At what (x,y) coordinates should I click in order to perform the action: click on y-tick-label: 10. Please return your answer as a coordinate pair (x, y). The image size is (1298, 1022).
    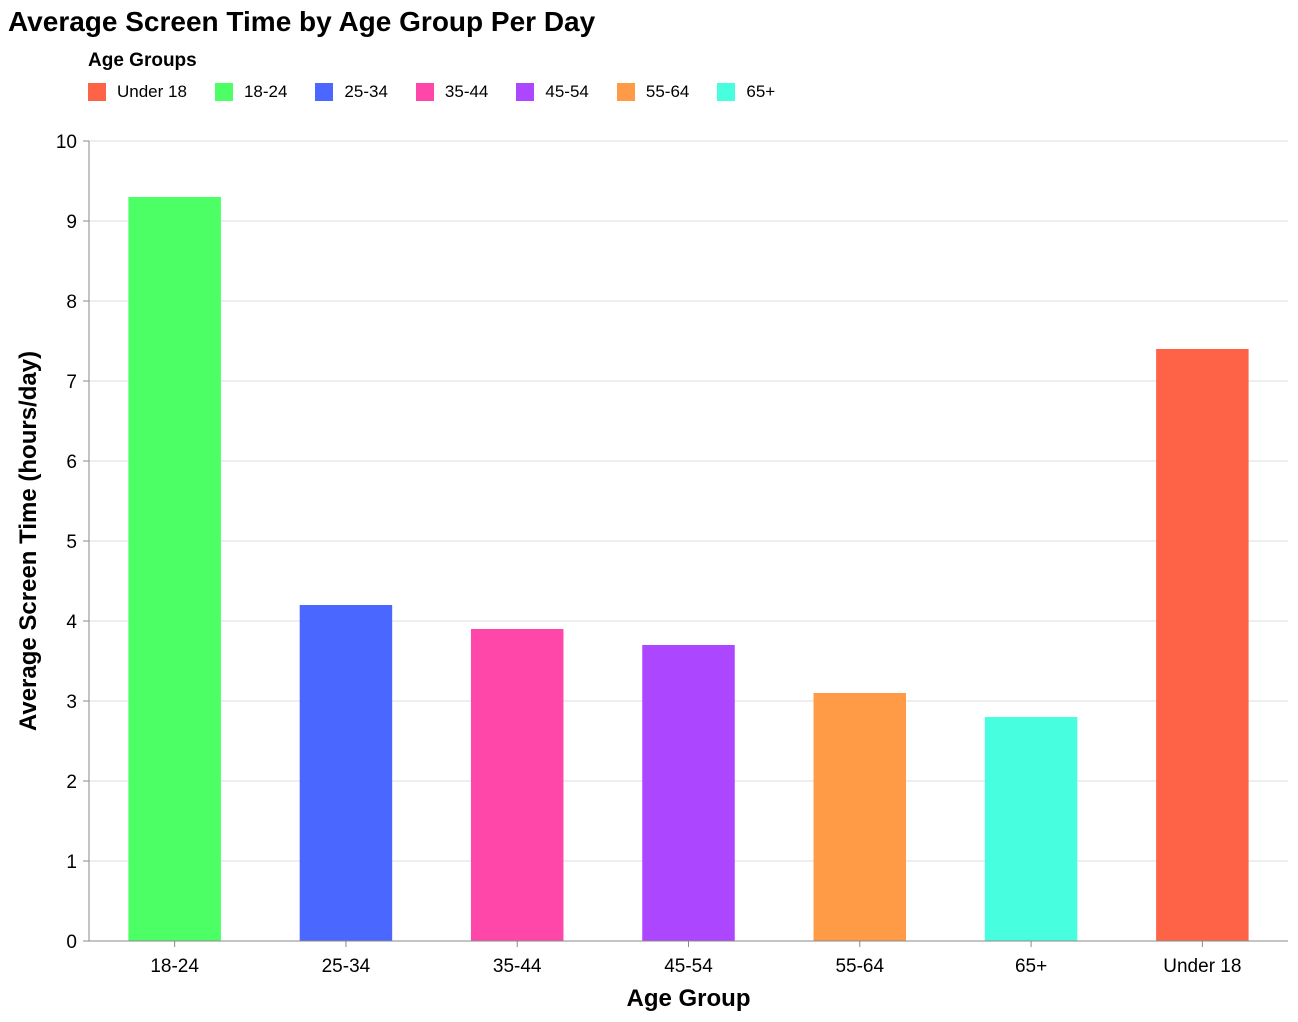
    Looking at the image, I should click on (66, 142).